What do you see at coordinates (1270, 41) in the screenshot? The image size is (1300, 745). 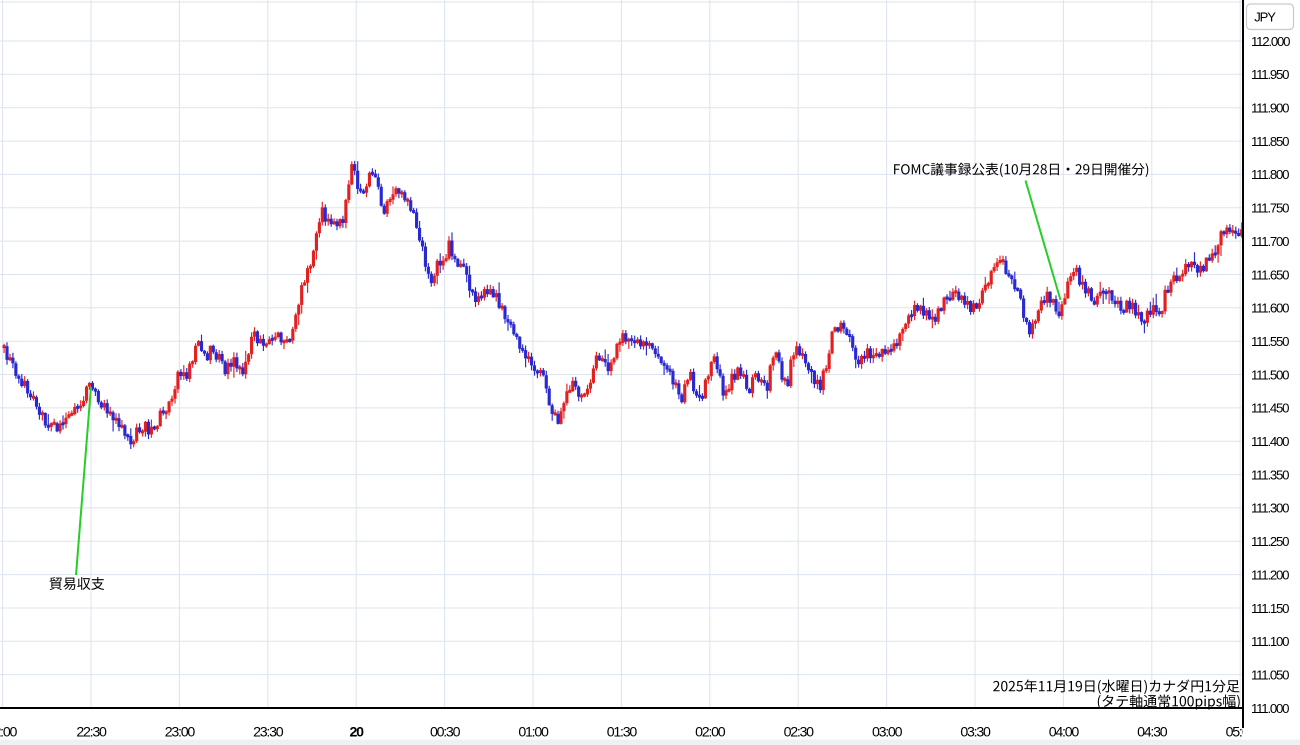 I see `svg-text: 112.000` at bounding box center [1270, 41].